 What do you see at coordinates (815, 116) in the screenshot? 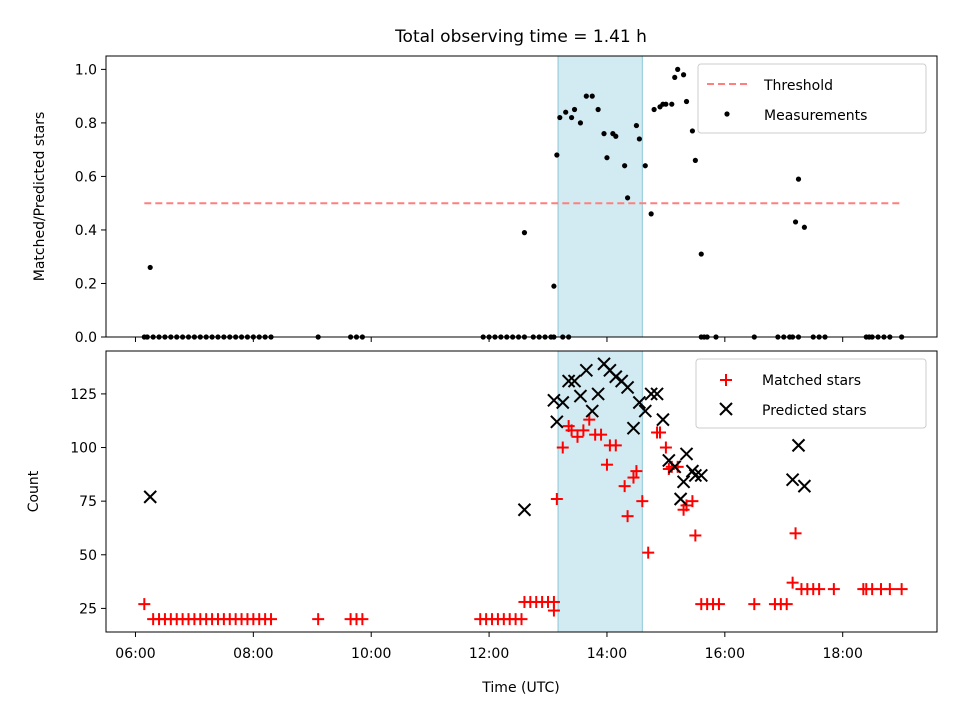
I see `legend-measurements-label: Measurements` at bounding box center [815, 116].